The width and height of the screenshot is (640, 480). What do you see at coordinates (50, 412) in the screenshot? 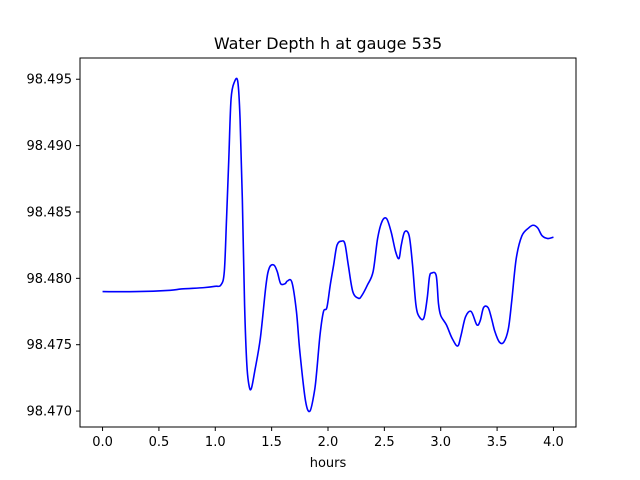
I see `y-tick-label: 98.470` at bounding box center [50, 412].